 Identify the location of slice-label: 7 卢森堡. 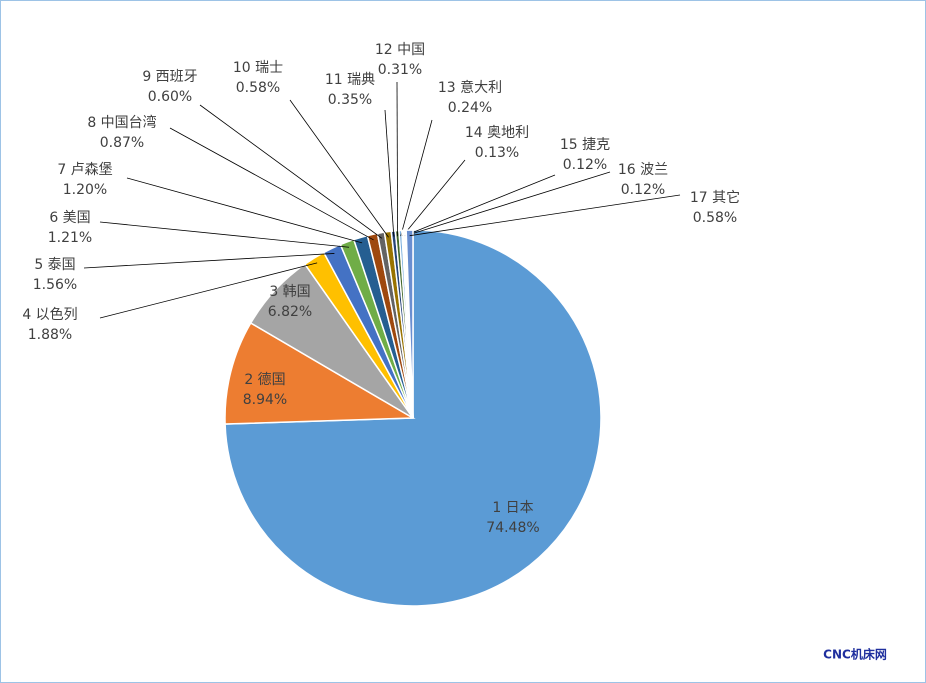
(84, 170).